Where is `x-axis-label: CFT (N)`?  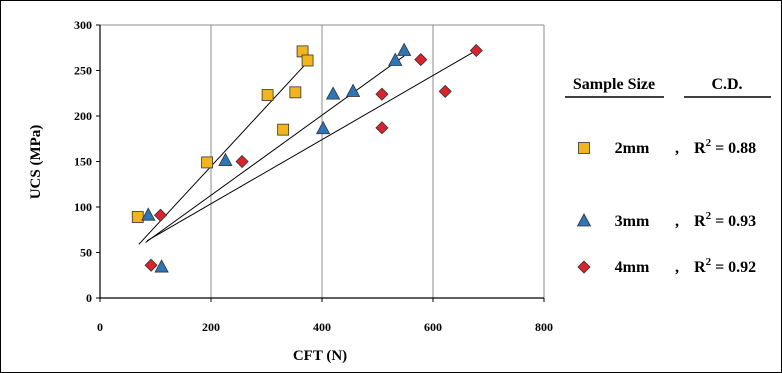 x-axis-label: CFT (N) is located at coordinates (320, 356).